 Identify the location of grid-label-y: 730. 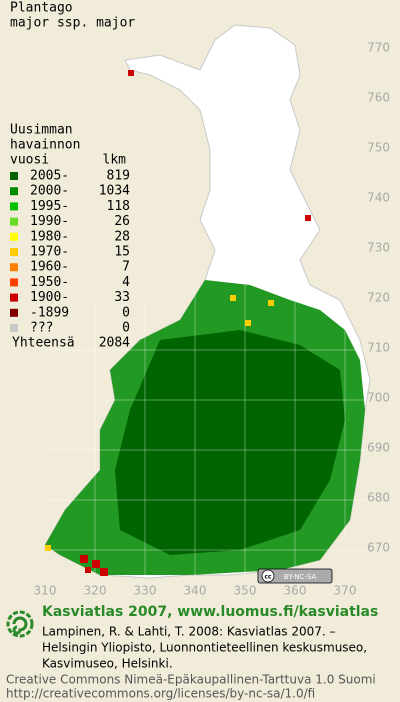
(378, 248).